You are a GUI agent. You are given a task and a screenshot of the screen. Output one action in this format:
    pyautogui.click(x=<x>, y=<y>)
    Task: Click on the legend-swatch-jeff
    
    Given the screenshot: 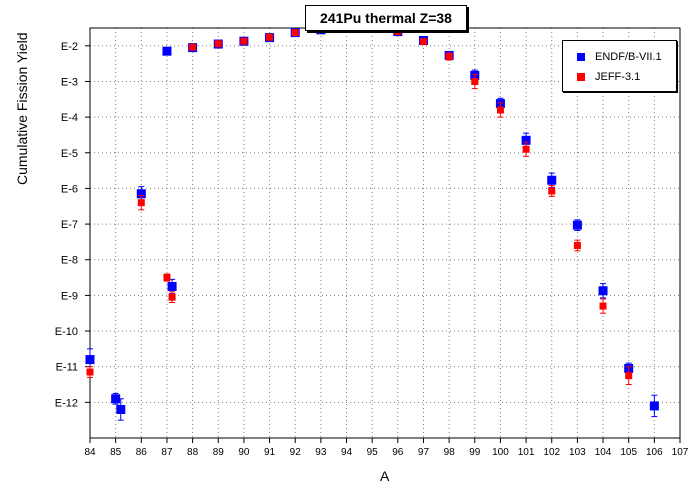 What is the action you would take?
    pyautogui.click(x=581, y=77)
    